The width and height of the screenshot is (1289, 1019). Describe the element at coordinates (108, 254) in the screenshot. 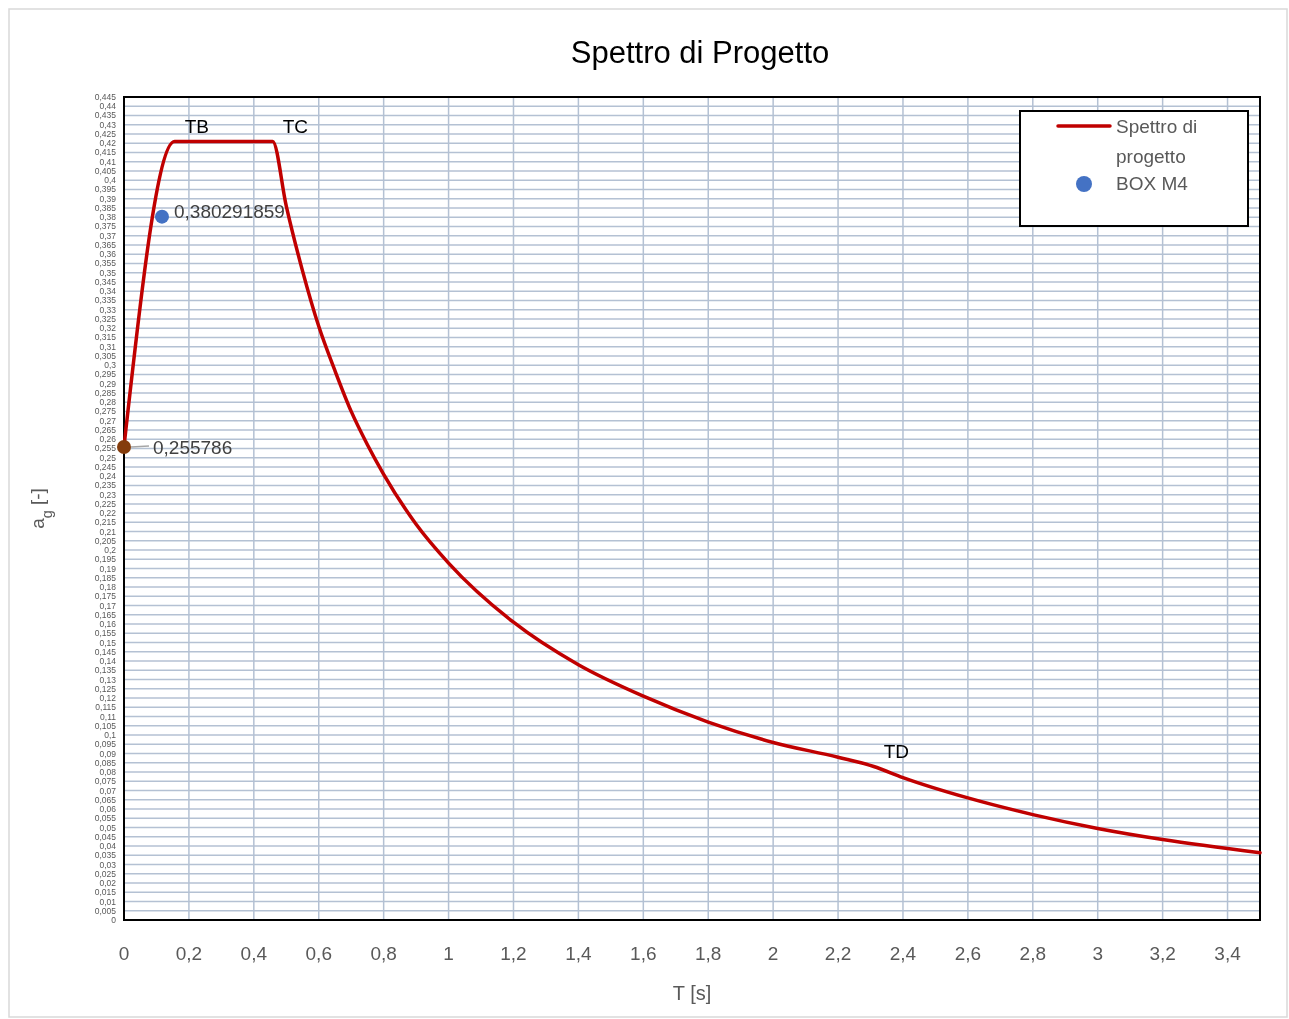

I see `y-tick-label: 0,36` at that location.